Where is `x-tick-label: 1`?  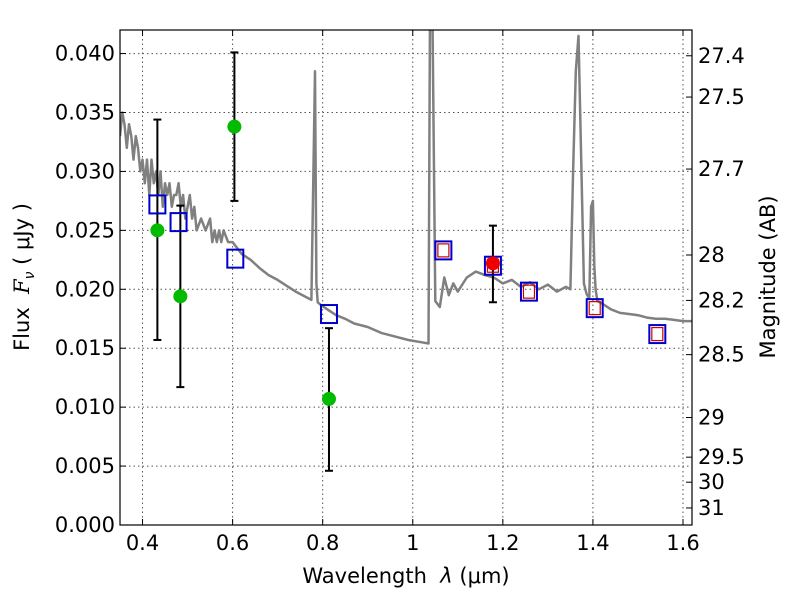
x-tick-label: 1 is located at coordinates (412, 543).